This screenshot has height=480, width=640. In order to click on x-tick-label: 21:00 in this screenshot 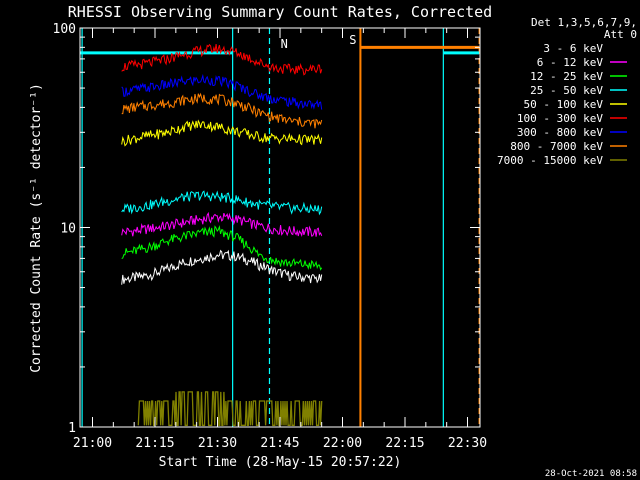, I will do `click(92, 443)`.